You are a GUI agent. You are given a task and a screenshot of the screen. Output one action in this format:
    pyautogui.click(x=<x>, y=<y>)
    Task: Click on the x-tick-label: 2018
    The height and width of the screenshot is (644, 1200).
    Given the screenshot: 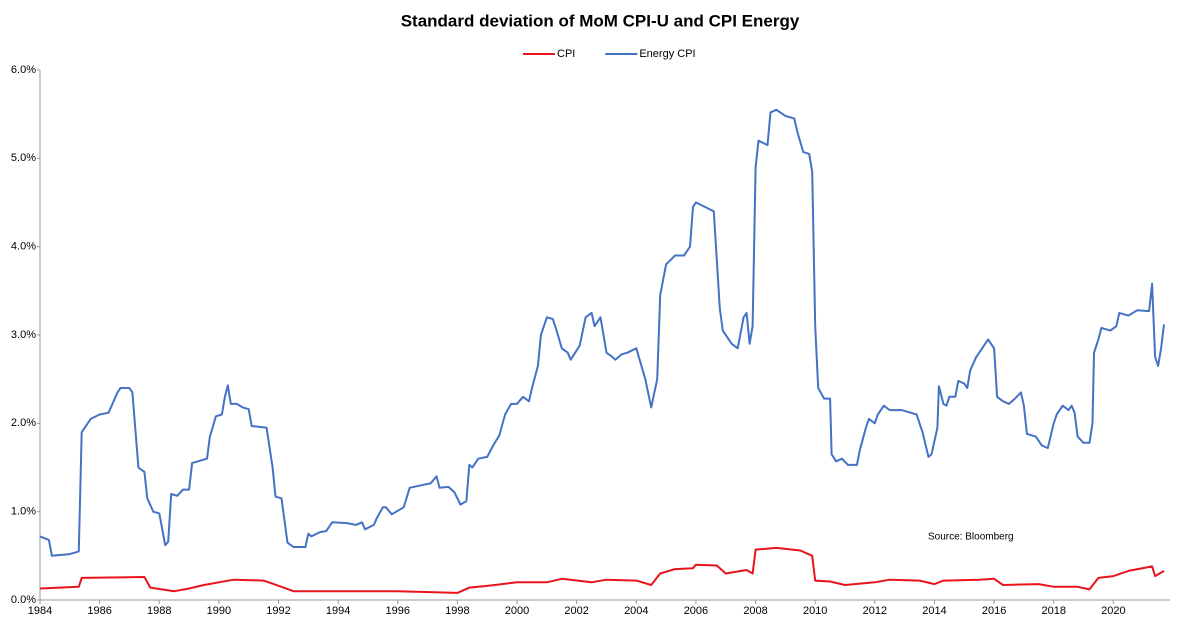 What is the action you would take?
    pyautogui.click(x=1053, y=611)
    